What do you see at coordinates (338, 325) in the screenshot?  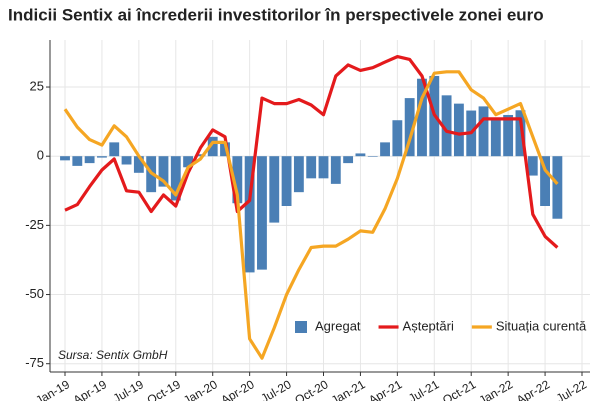 I see `legend-label: Agregat` at bounding box center [338, 325].